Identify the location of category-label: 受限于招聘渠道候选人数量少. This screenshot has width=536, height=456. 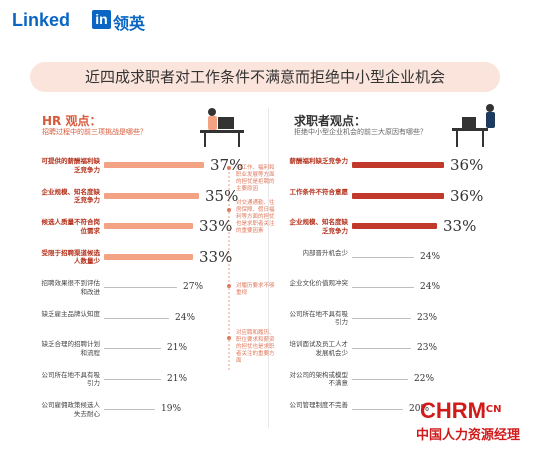
(71, 257).